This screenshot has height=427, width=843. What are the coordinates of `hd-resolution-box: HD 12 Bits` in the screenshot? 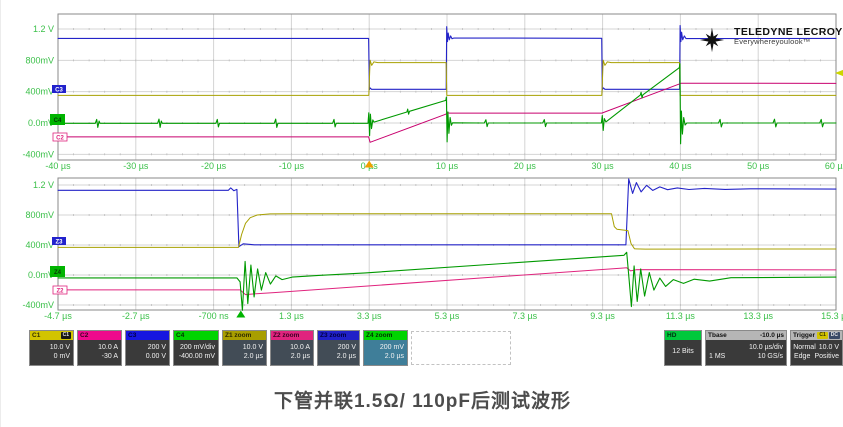 It's located at (683, 348).